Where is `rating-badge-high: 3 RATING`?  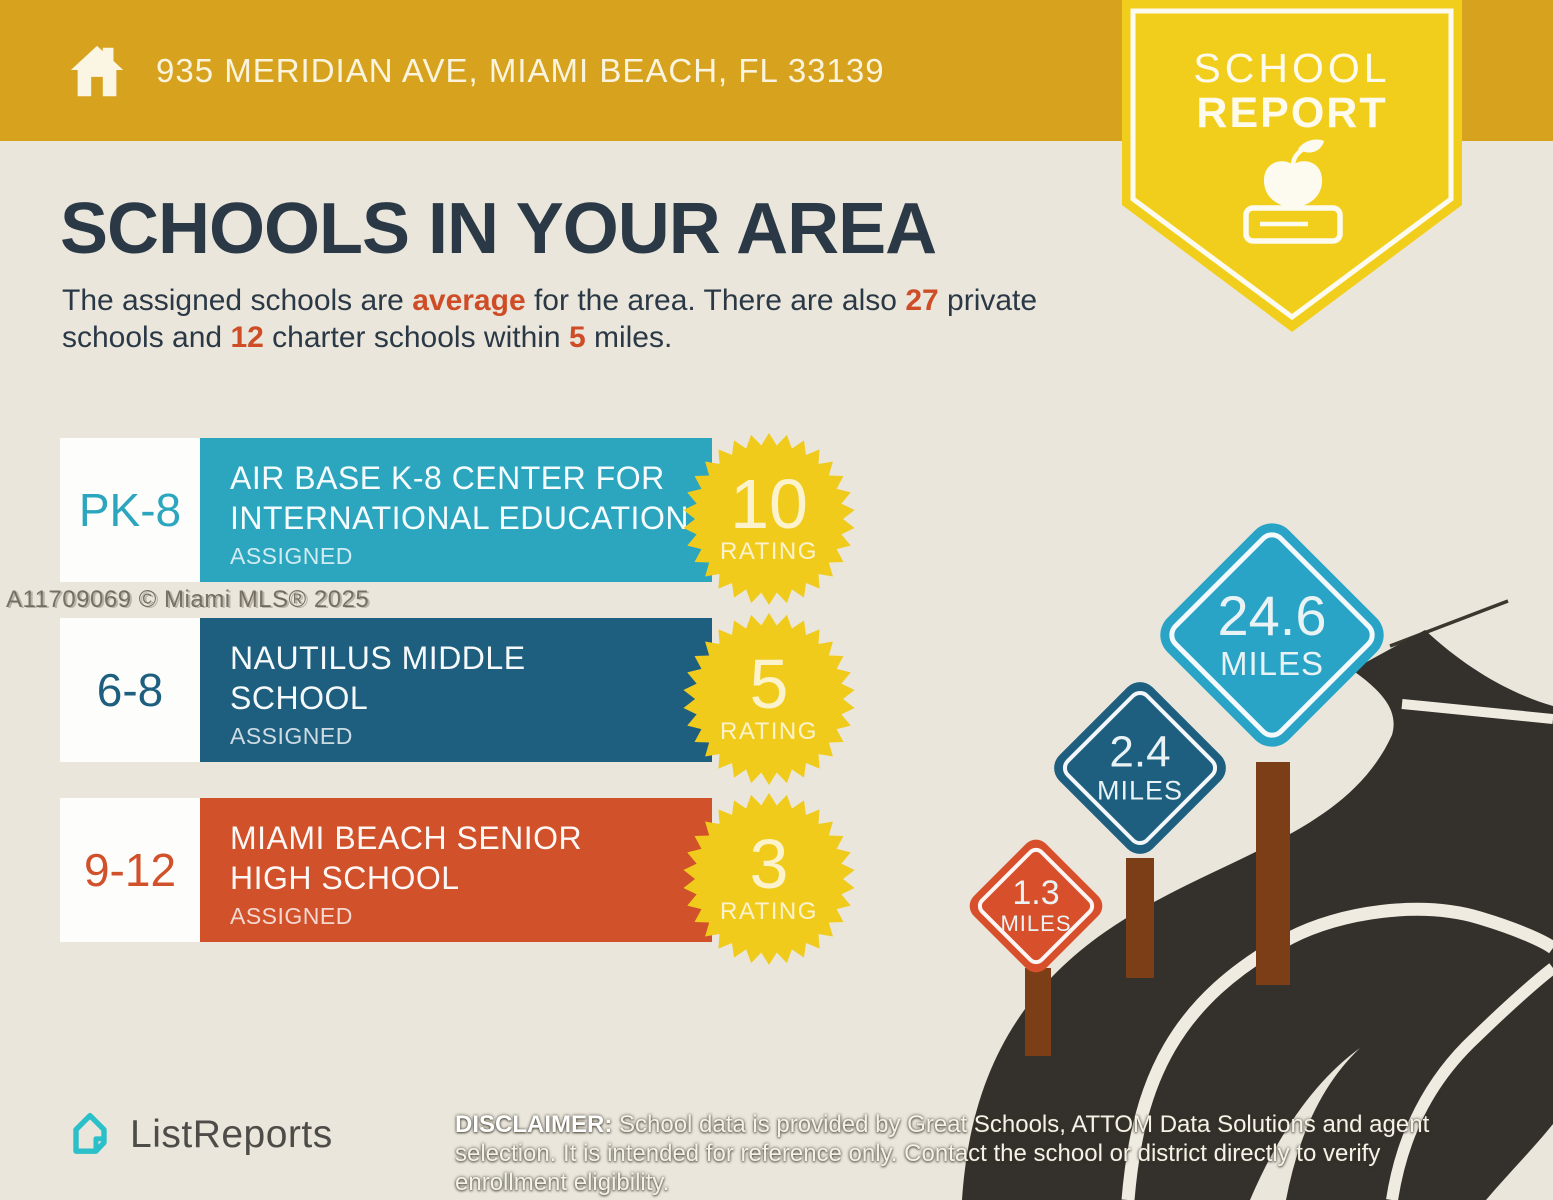 rating-badge-high: 3 RATING is located at coordinates (769, 879).